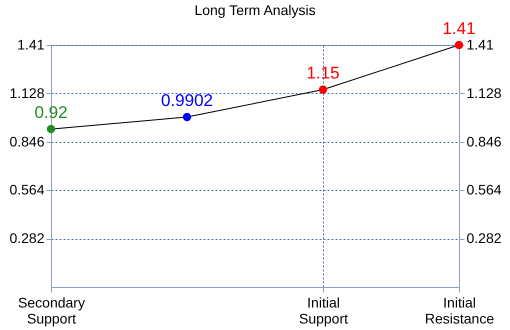  What do you see at coordinates (51, 310) in the screenshot?
I see `x-tick-label: Secondary Support` at bounding box center [51, 310].